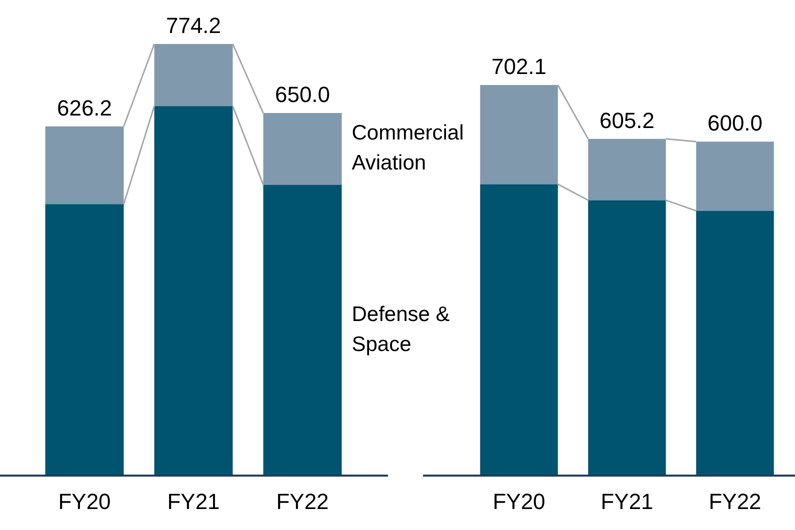  Describe the element at coordinates (408, 148) in the screenshot. I see `series-label: Commercial Aviation` at that location.